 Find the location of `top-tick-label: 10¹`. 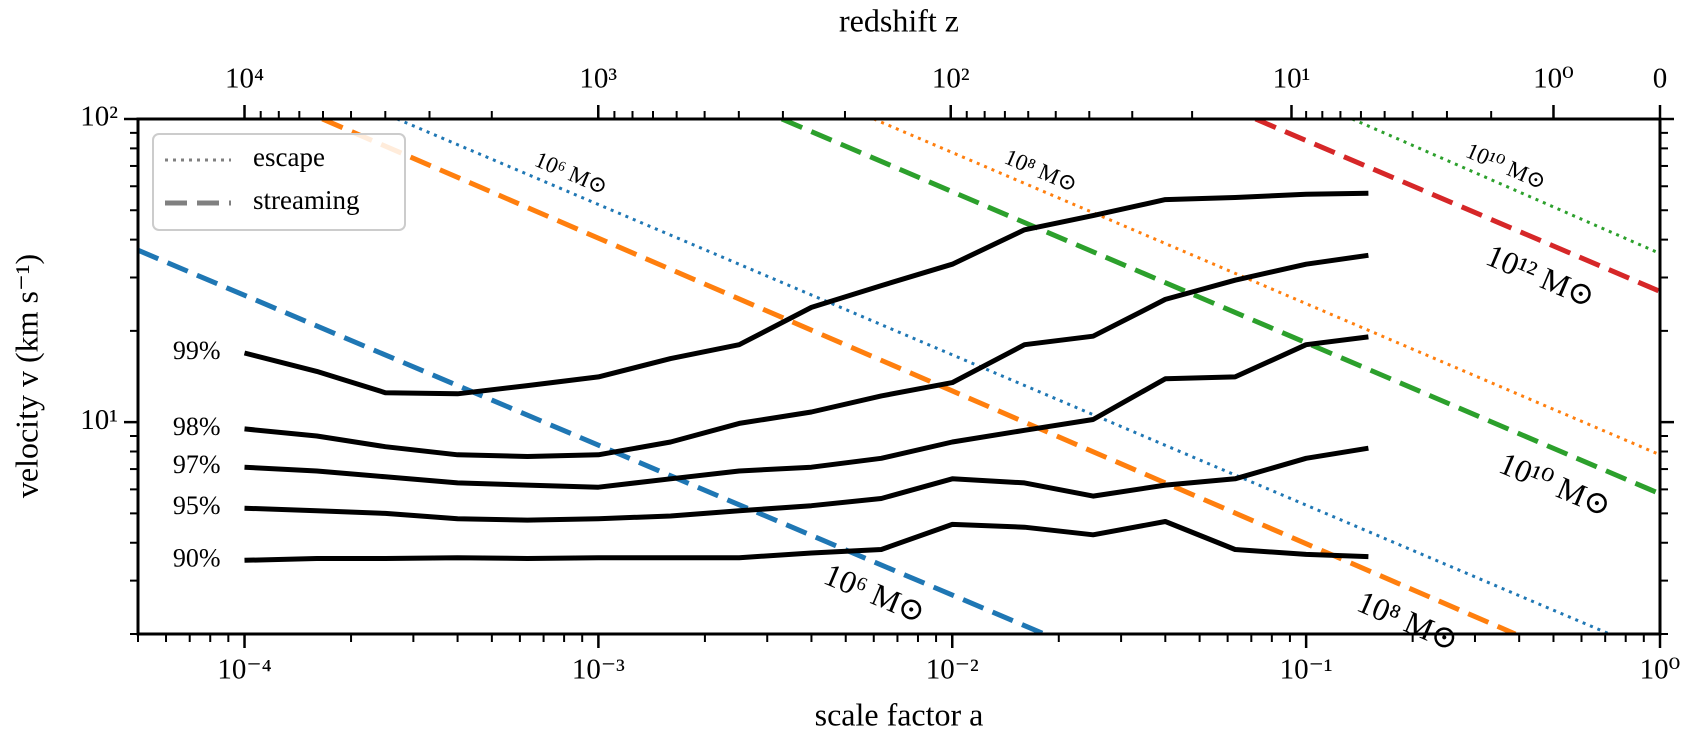

top-tick-label: 10¹ is located at coordinates (1292, 79).